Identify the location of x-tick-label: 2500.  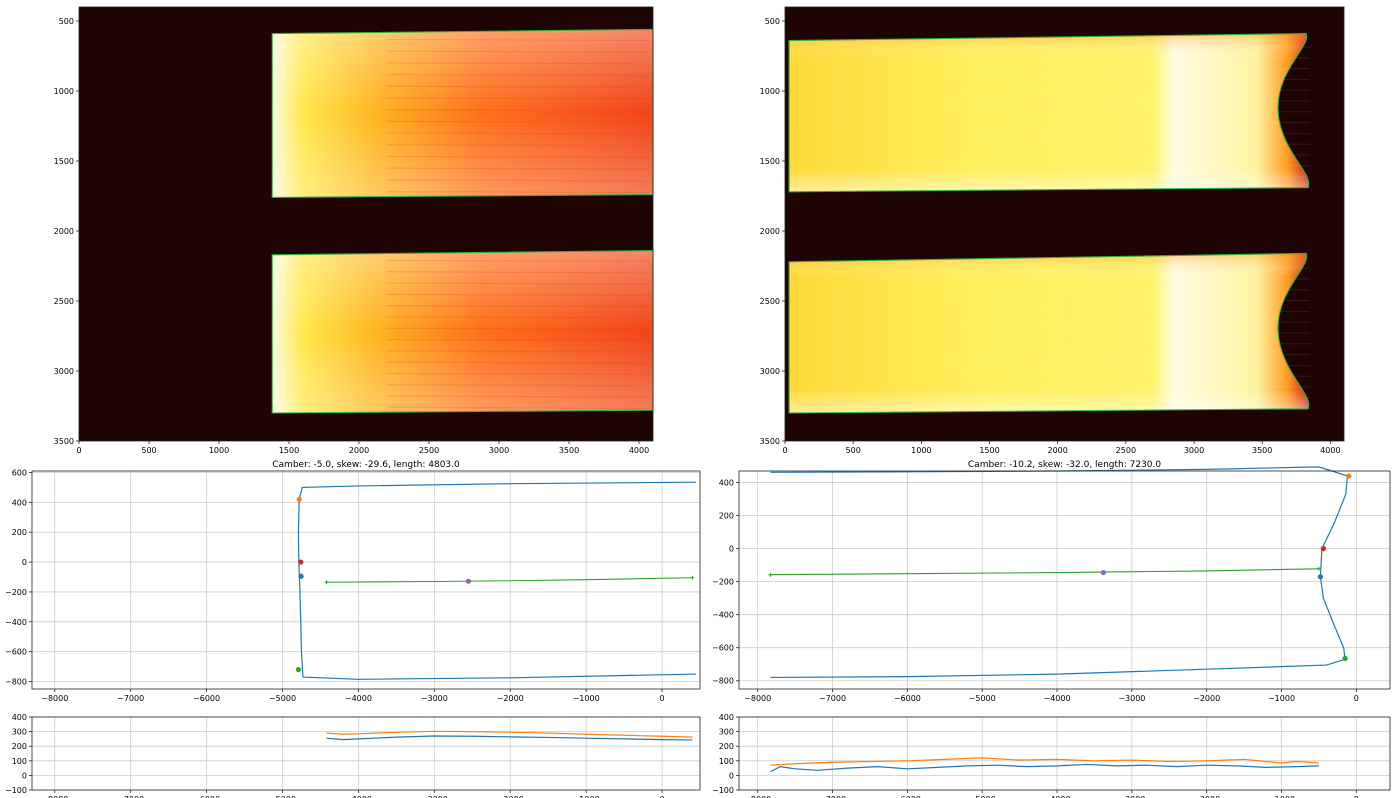
(1126, 450).